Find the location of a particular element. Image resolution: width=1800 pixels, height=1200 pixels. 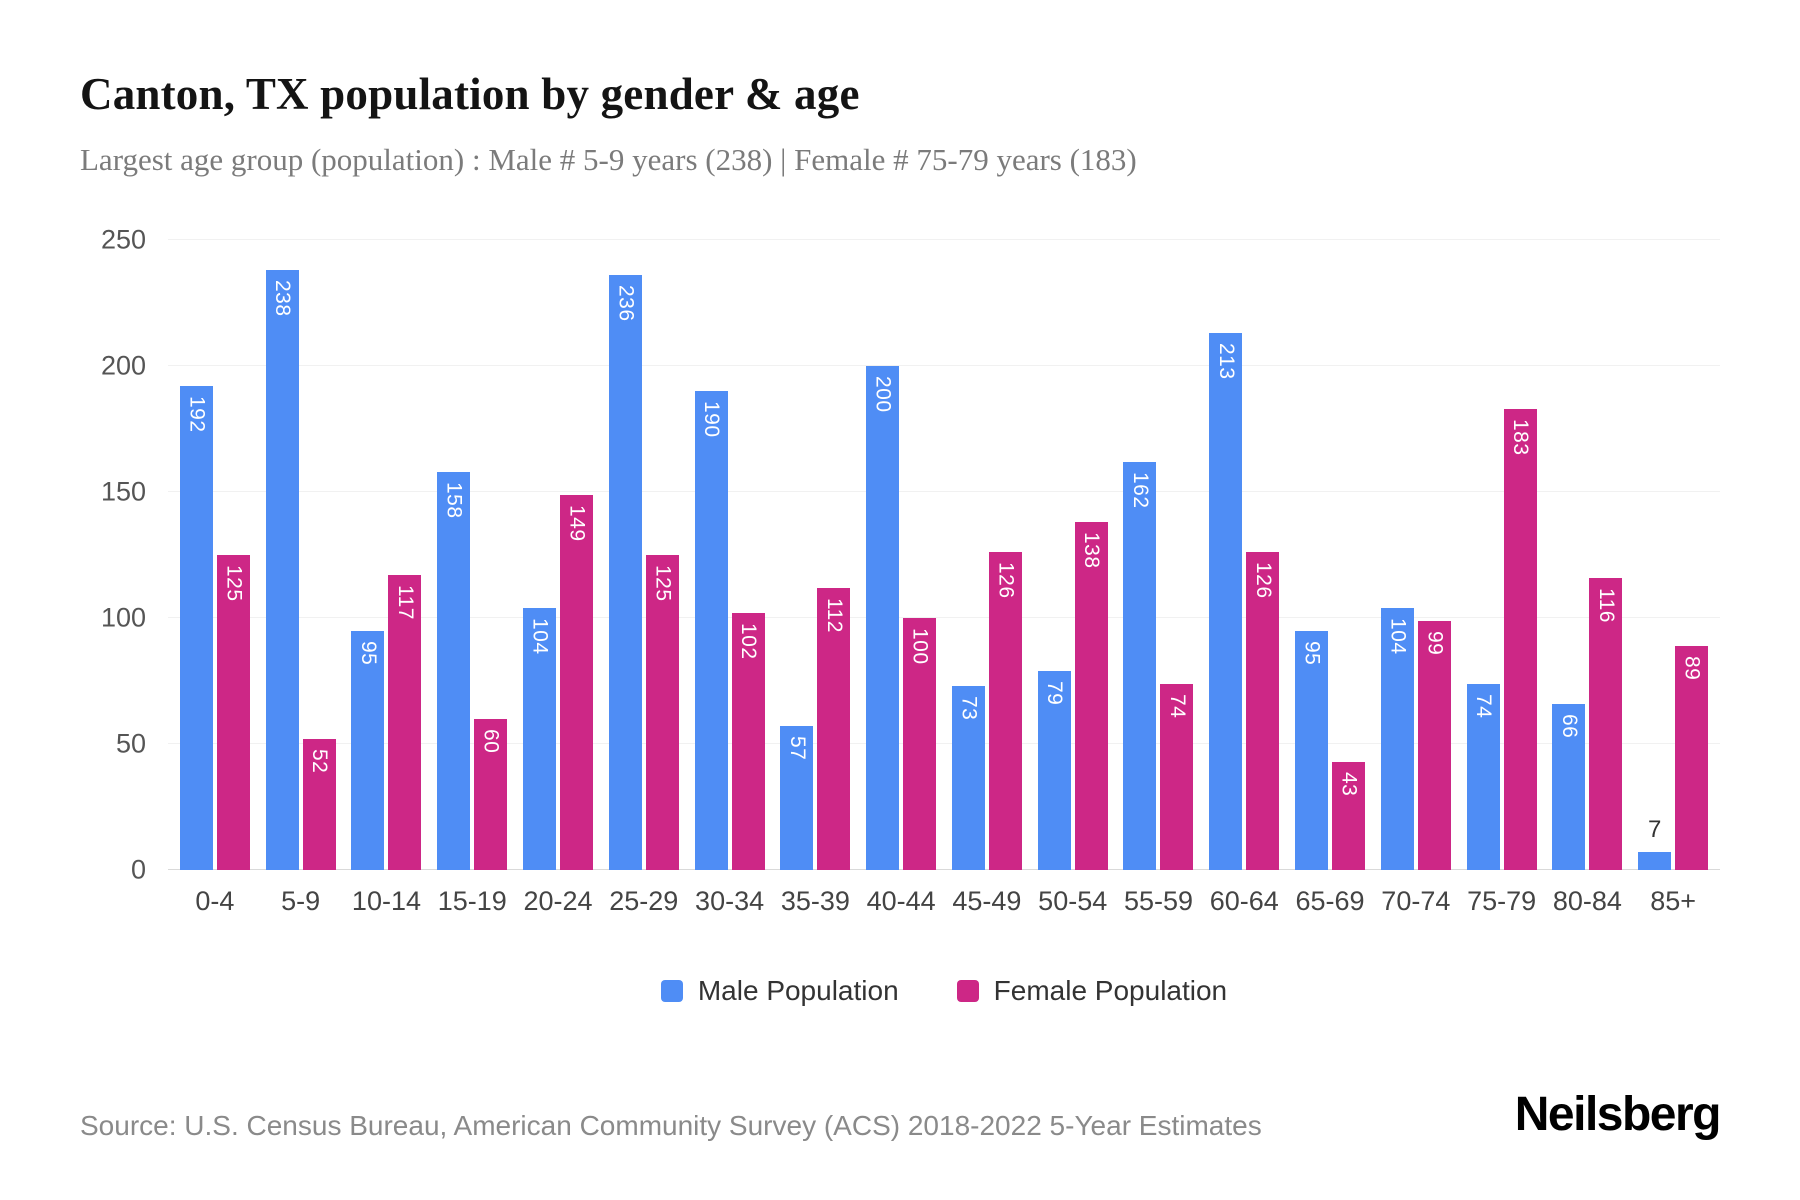

bar-group: 74 183 is located at coordinates (1502, 555).